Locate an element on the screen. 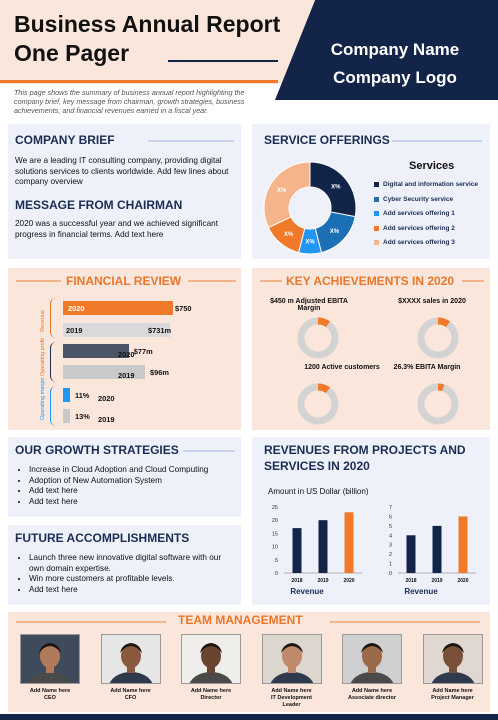 The height and width of the screenshot is (720, 498). y-tick-label: 20 is located at coordinates (275, 521).